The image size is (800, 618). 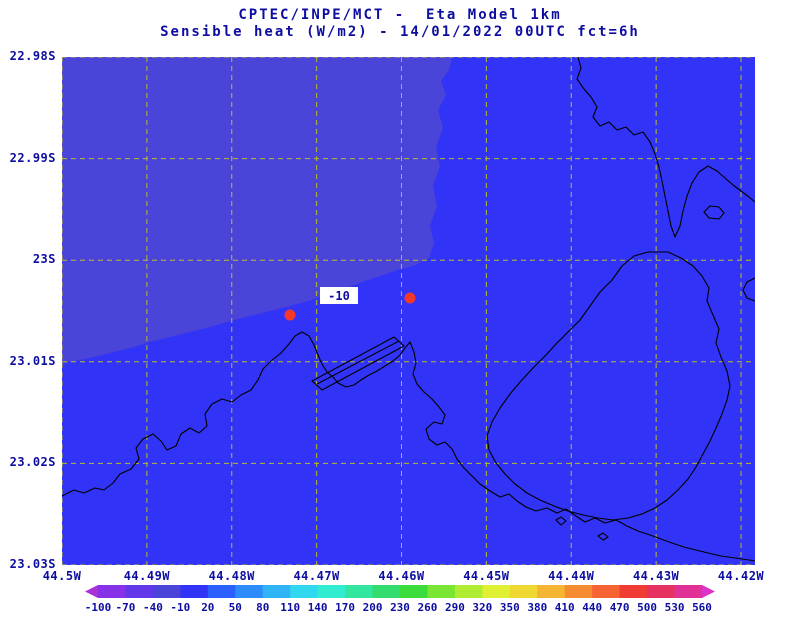 What do you see at coordinates (400, 15) in the screenshot?
I see `chart-title: CPTEC/INPE/MCT - Eta Model 1km` at bounding box center [400, 15].